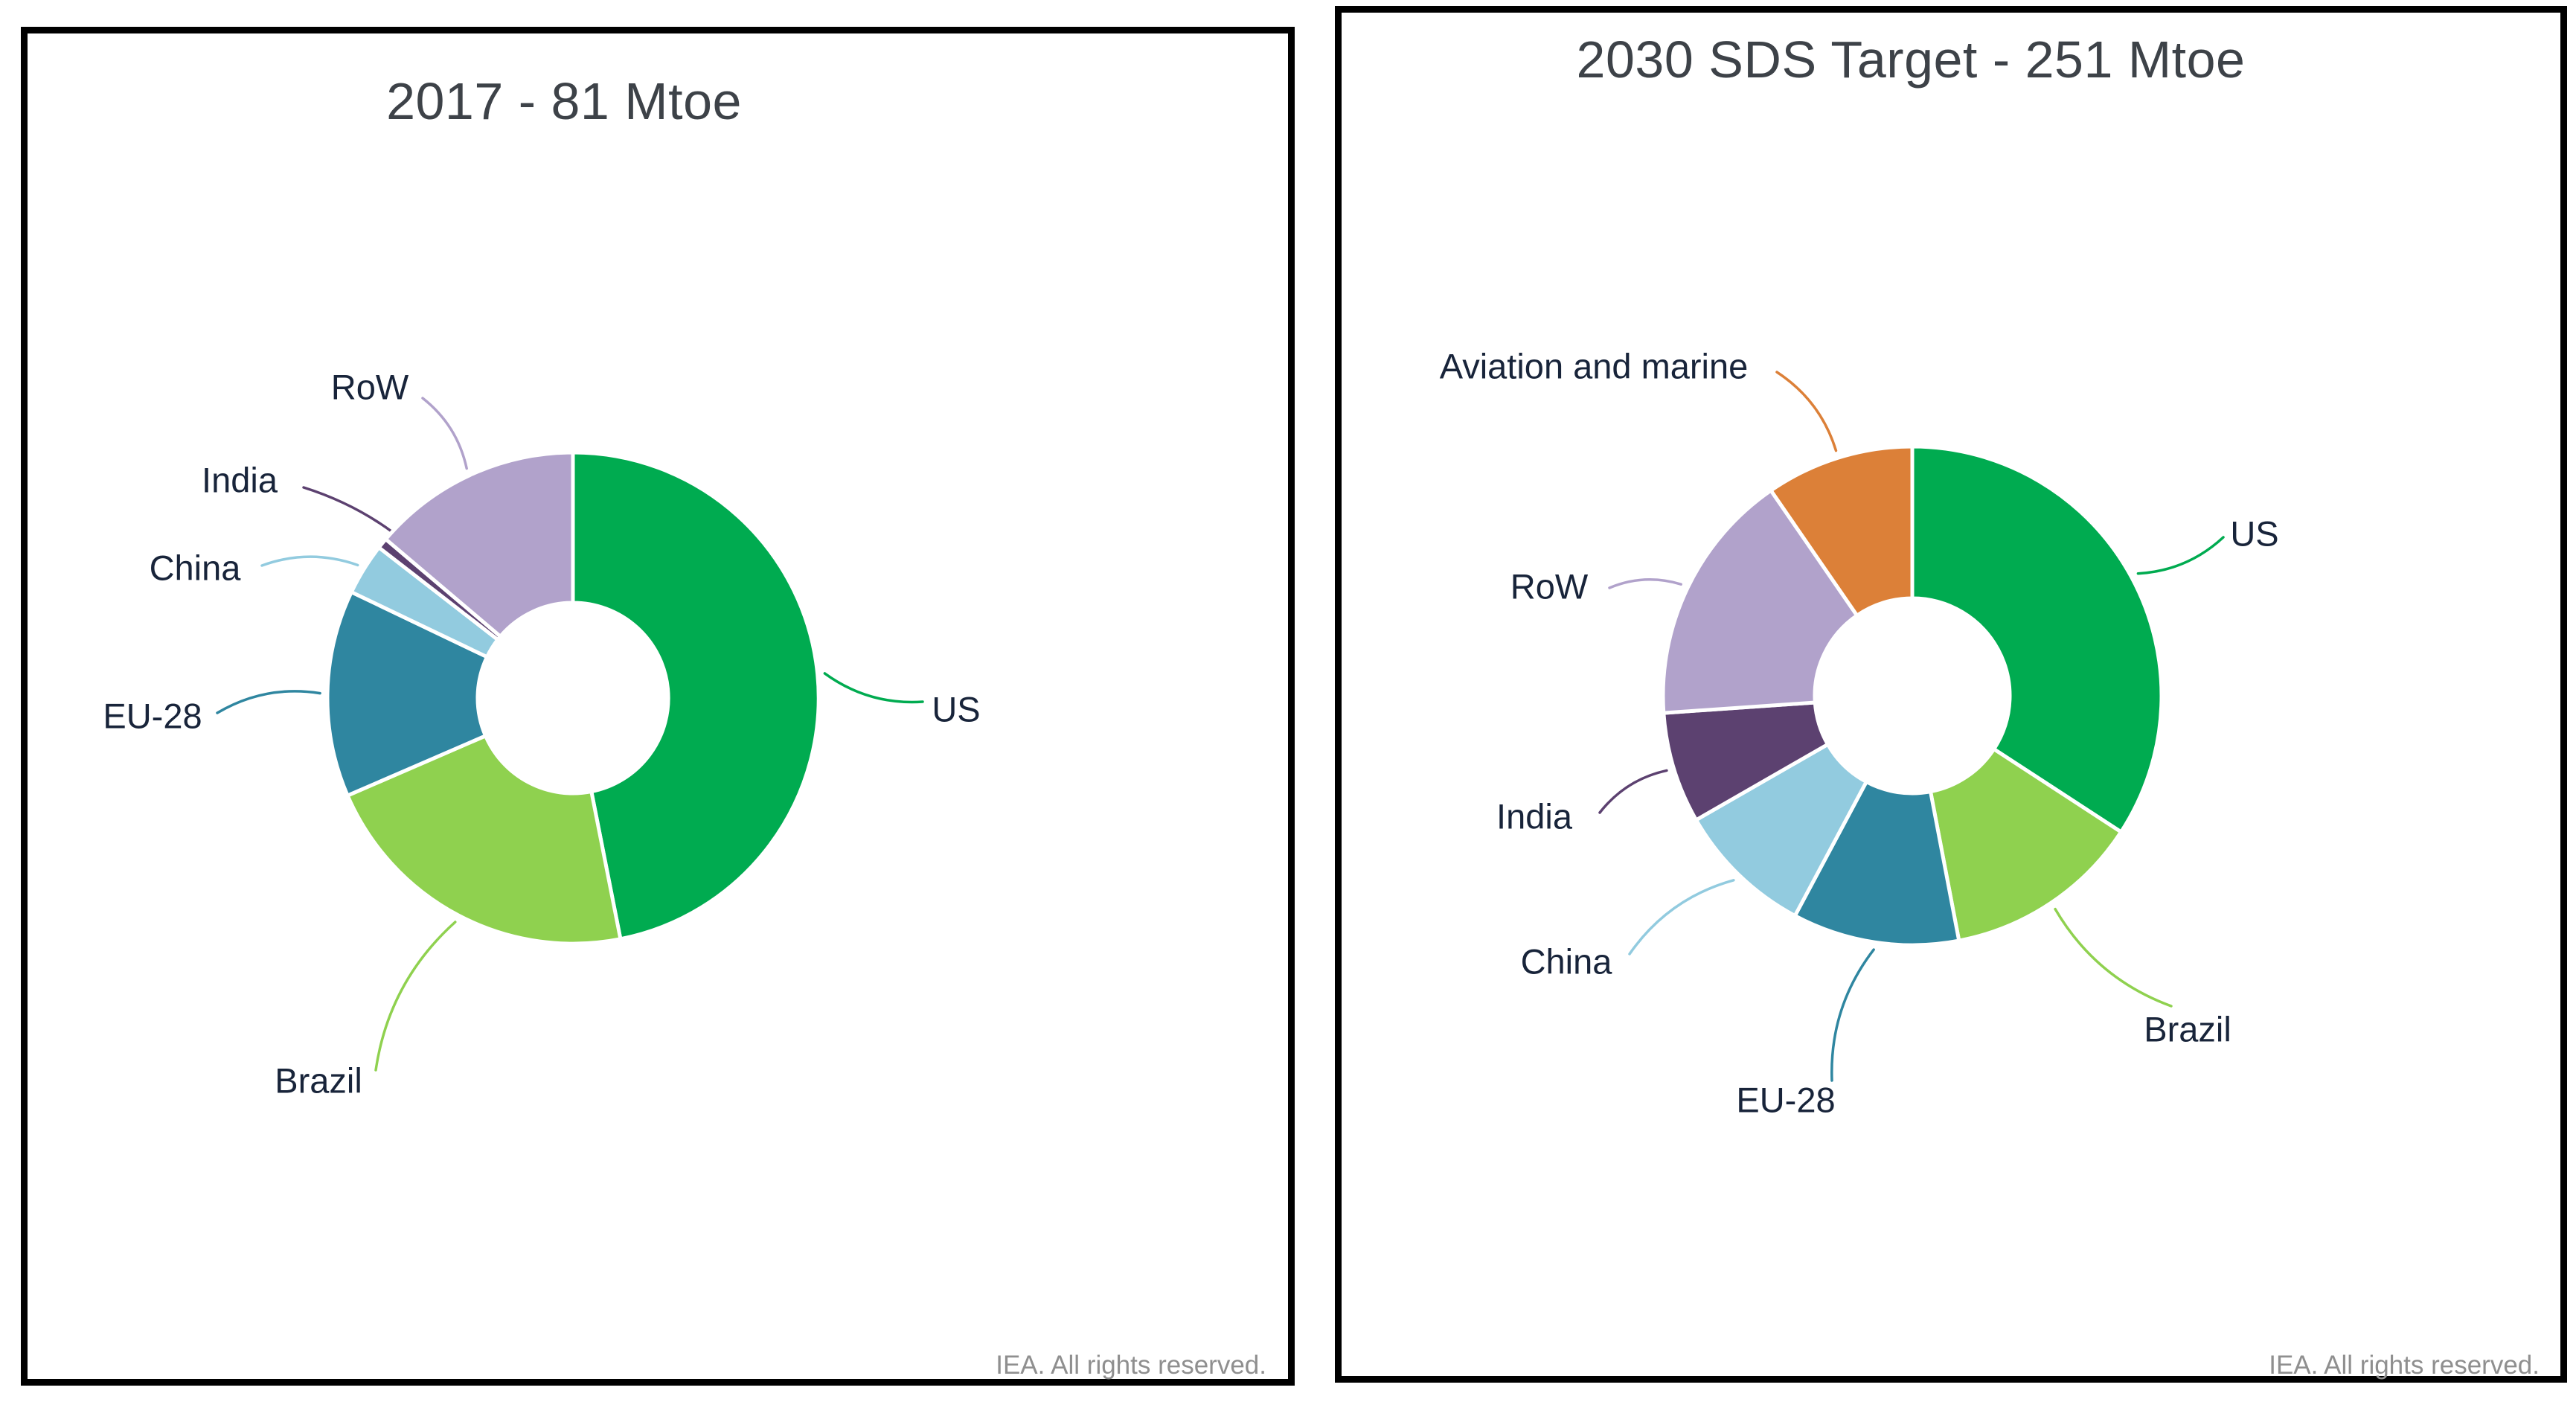 Image resolution: width=2576 pixels, height=1402 pixels. What do you see at coordinates (1534, 816) in the screenshot?
I see `label-2030-india: India` at bounding box center [1534, 816].